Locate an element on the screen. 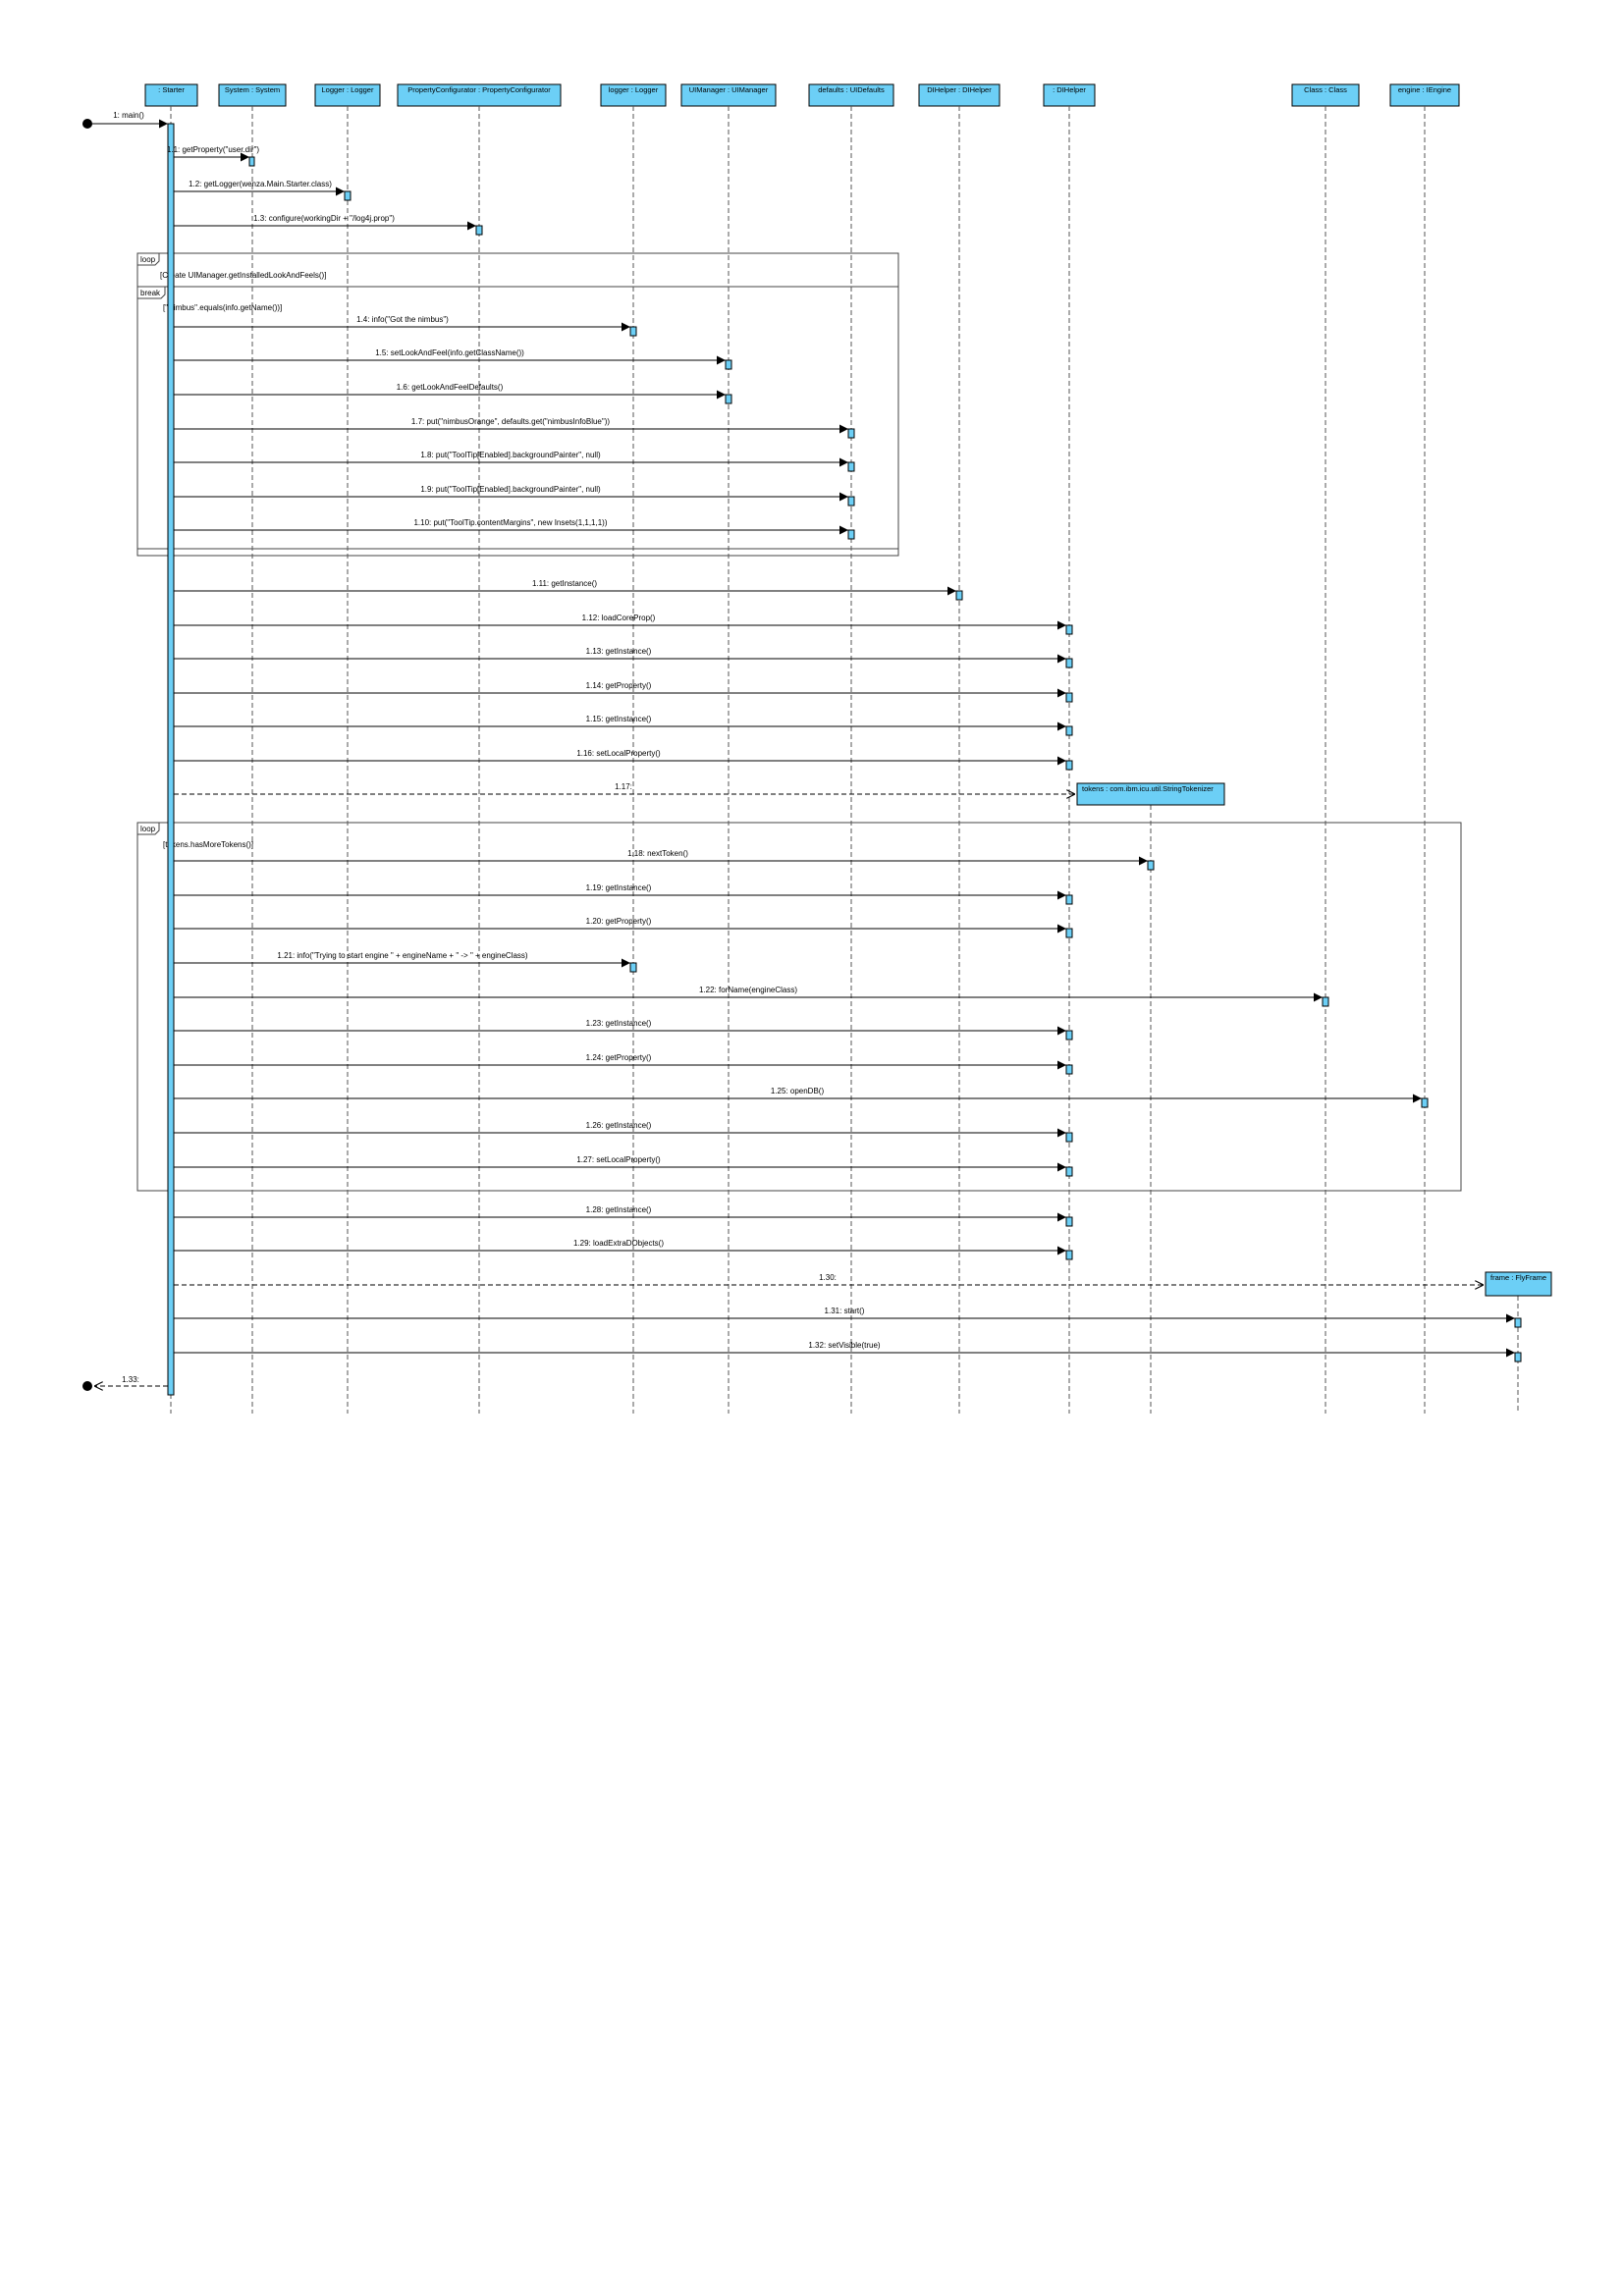  lifeline-system: System is located at coordinates (252, 95).